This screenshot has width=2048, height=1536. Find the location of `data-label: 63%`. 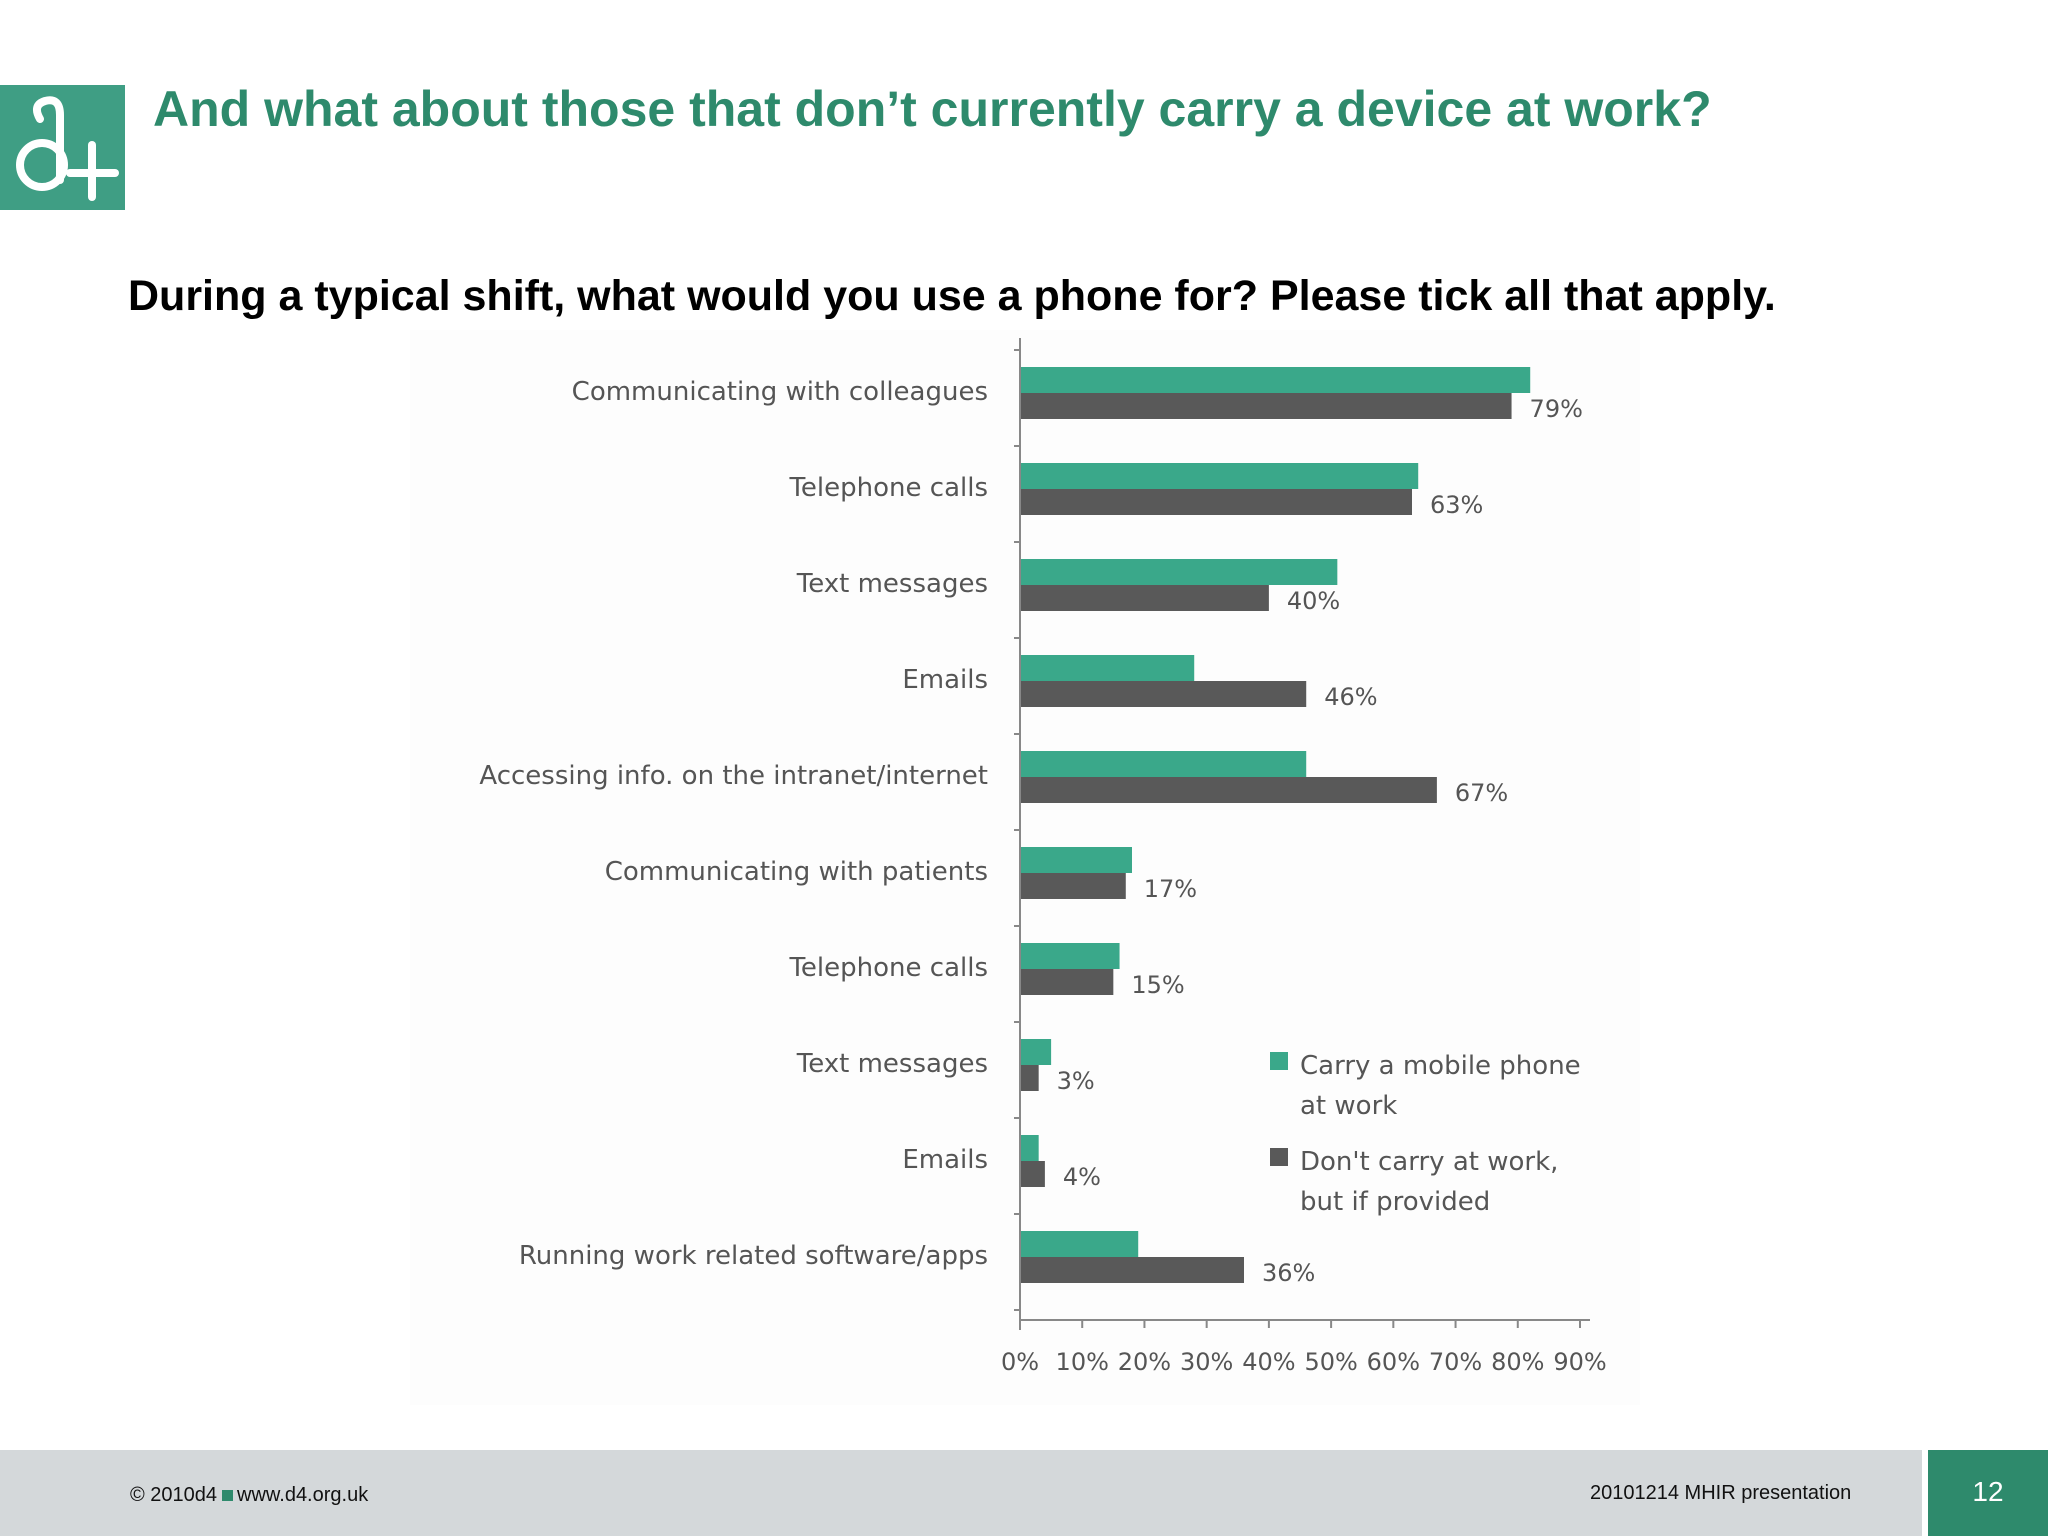

data-label: 63% is located at coordinates (1456, 505).